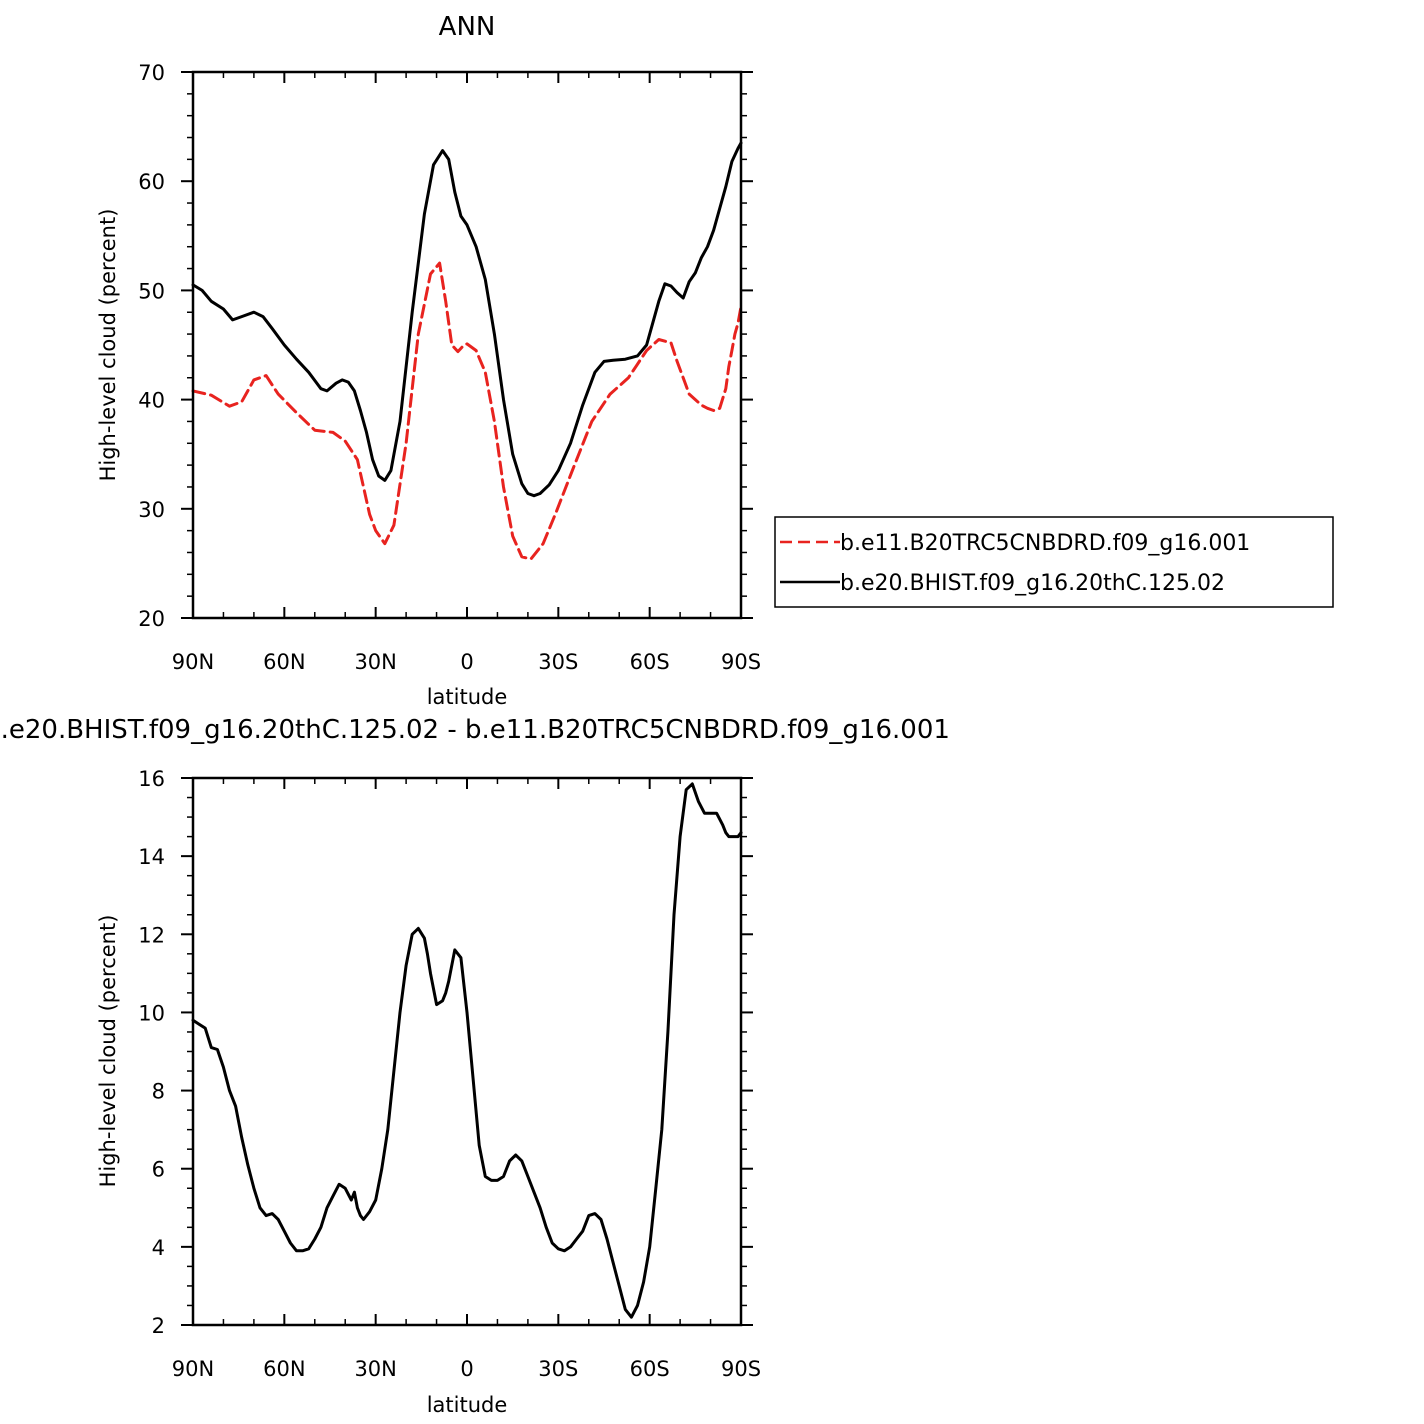  I want to click on top-y-axis-title: High-level cloud (percent), so click(108, 345).